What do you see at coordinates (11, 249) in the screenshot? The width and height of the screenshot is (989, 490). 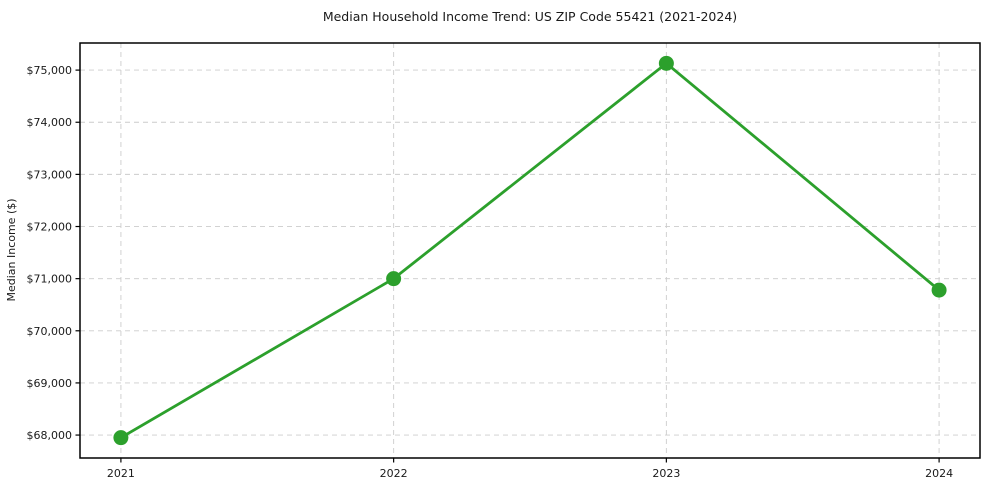 I see `y-axis-label: Median Income ($)` at bounding box center [11, 249].